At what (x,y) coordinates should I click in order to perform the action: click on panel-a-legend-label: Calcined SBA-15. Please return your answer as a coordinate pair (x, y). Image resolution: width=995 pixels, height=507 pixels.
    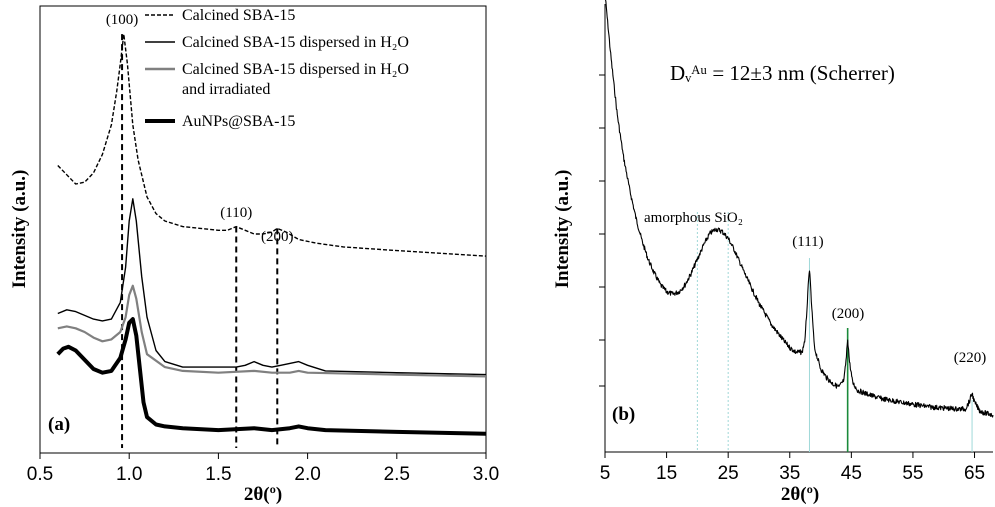
    Looking at the image, I should click on (238, 15).